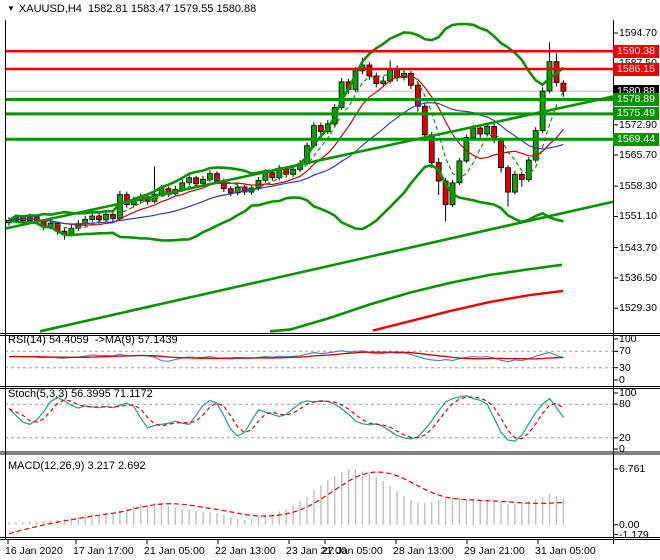 The height and width of the screenshot is (560, 660). What do you see at coordinates (172, 9) in the screenshot?
I see `ohlc-values: 1582.81 1583.47 1579.55 1580.88` at bounding box center [172, 9].